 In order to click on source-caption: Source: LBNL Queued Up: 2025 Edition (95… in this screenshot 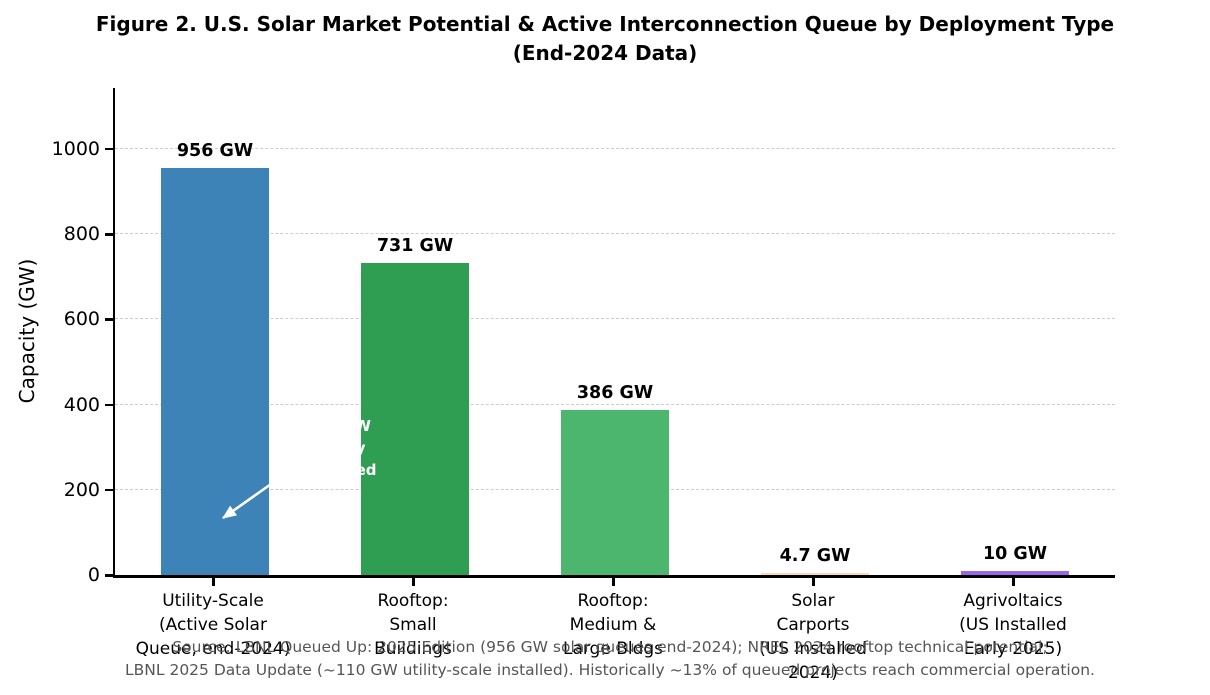, I will do `click(610, 658)`.